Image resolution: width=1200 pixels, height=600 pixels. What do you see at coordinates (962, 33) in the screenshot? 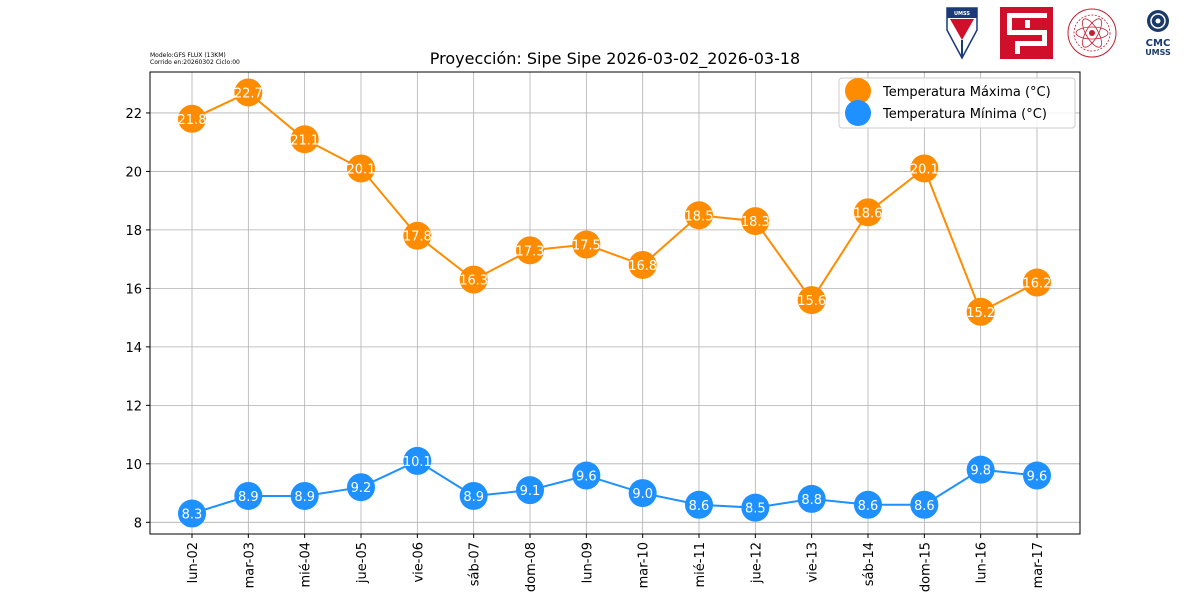
I see `umss-shield-logo: UMSS` at bounding box center [962, 33].